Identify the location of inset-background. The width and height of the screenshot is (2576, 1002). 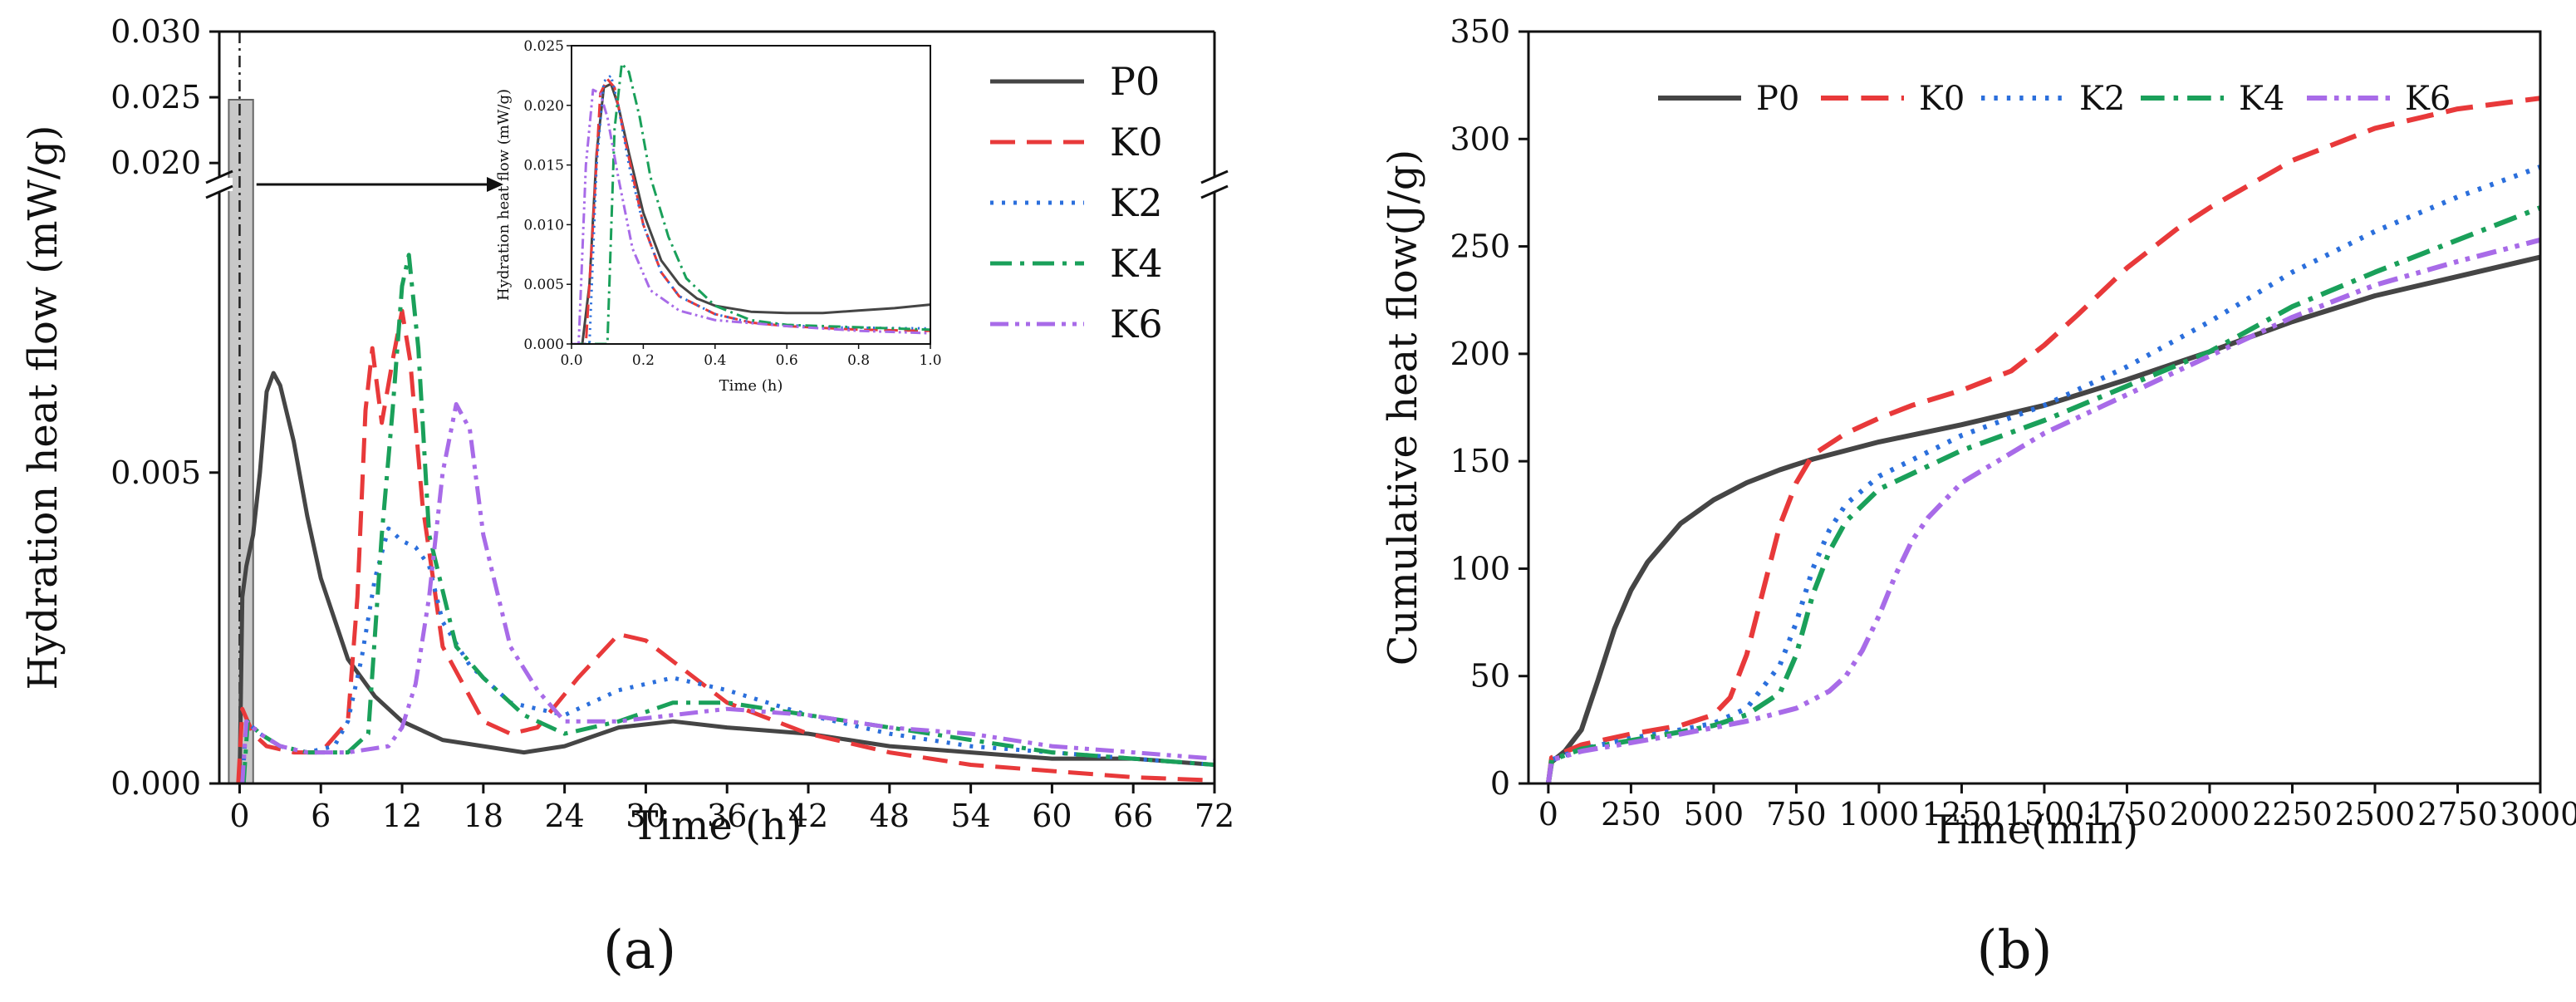
(751, 195).